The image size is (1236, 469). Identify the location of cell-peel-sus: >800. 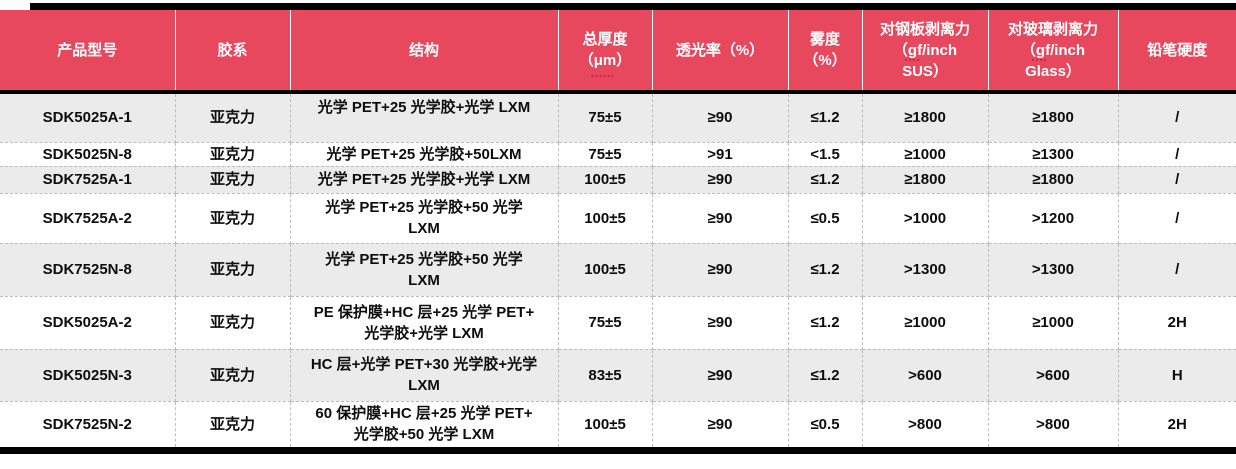
(925, 427).